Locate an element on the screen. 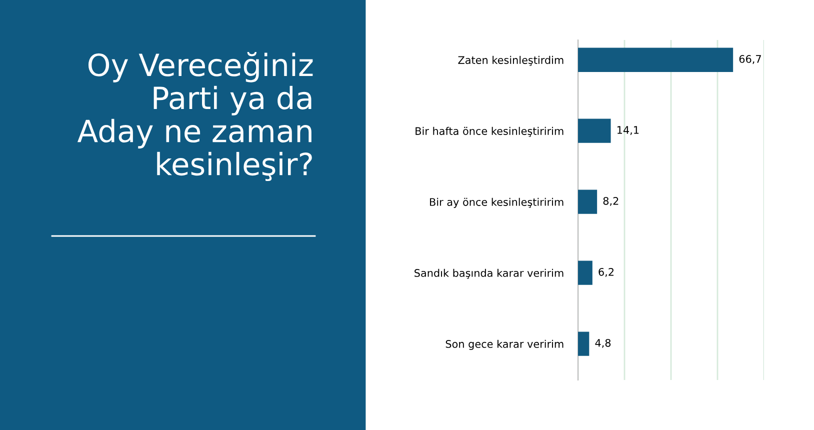 Image resolution: width=814 pixels, height=430 pixels. y-tick-label: Bir hafta önce kesinleştiririm is located at coordinates (490, 131).